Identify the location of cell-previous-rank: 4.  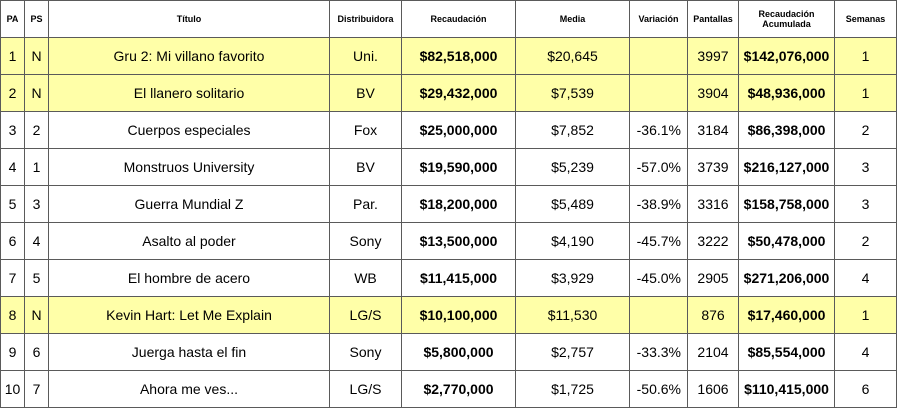
(36, 241).